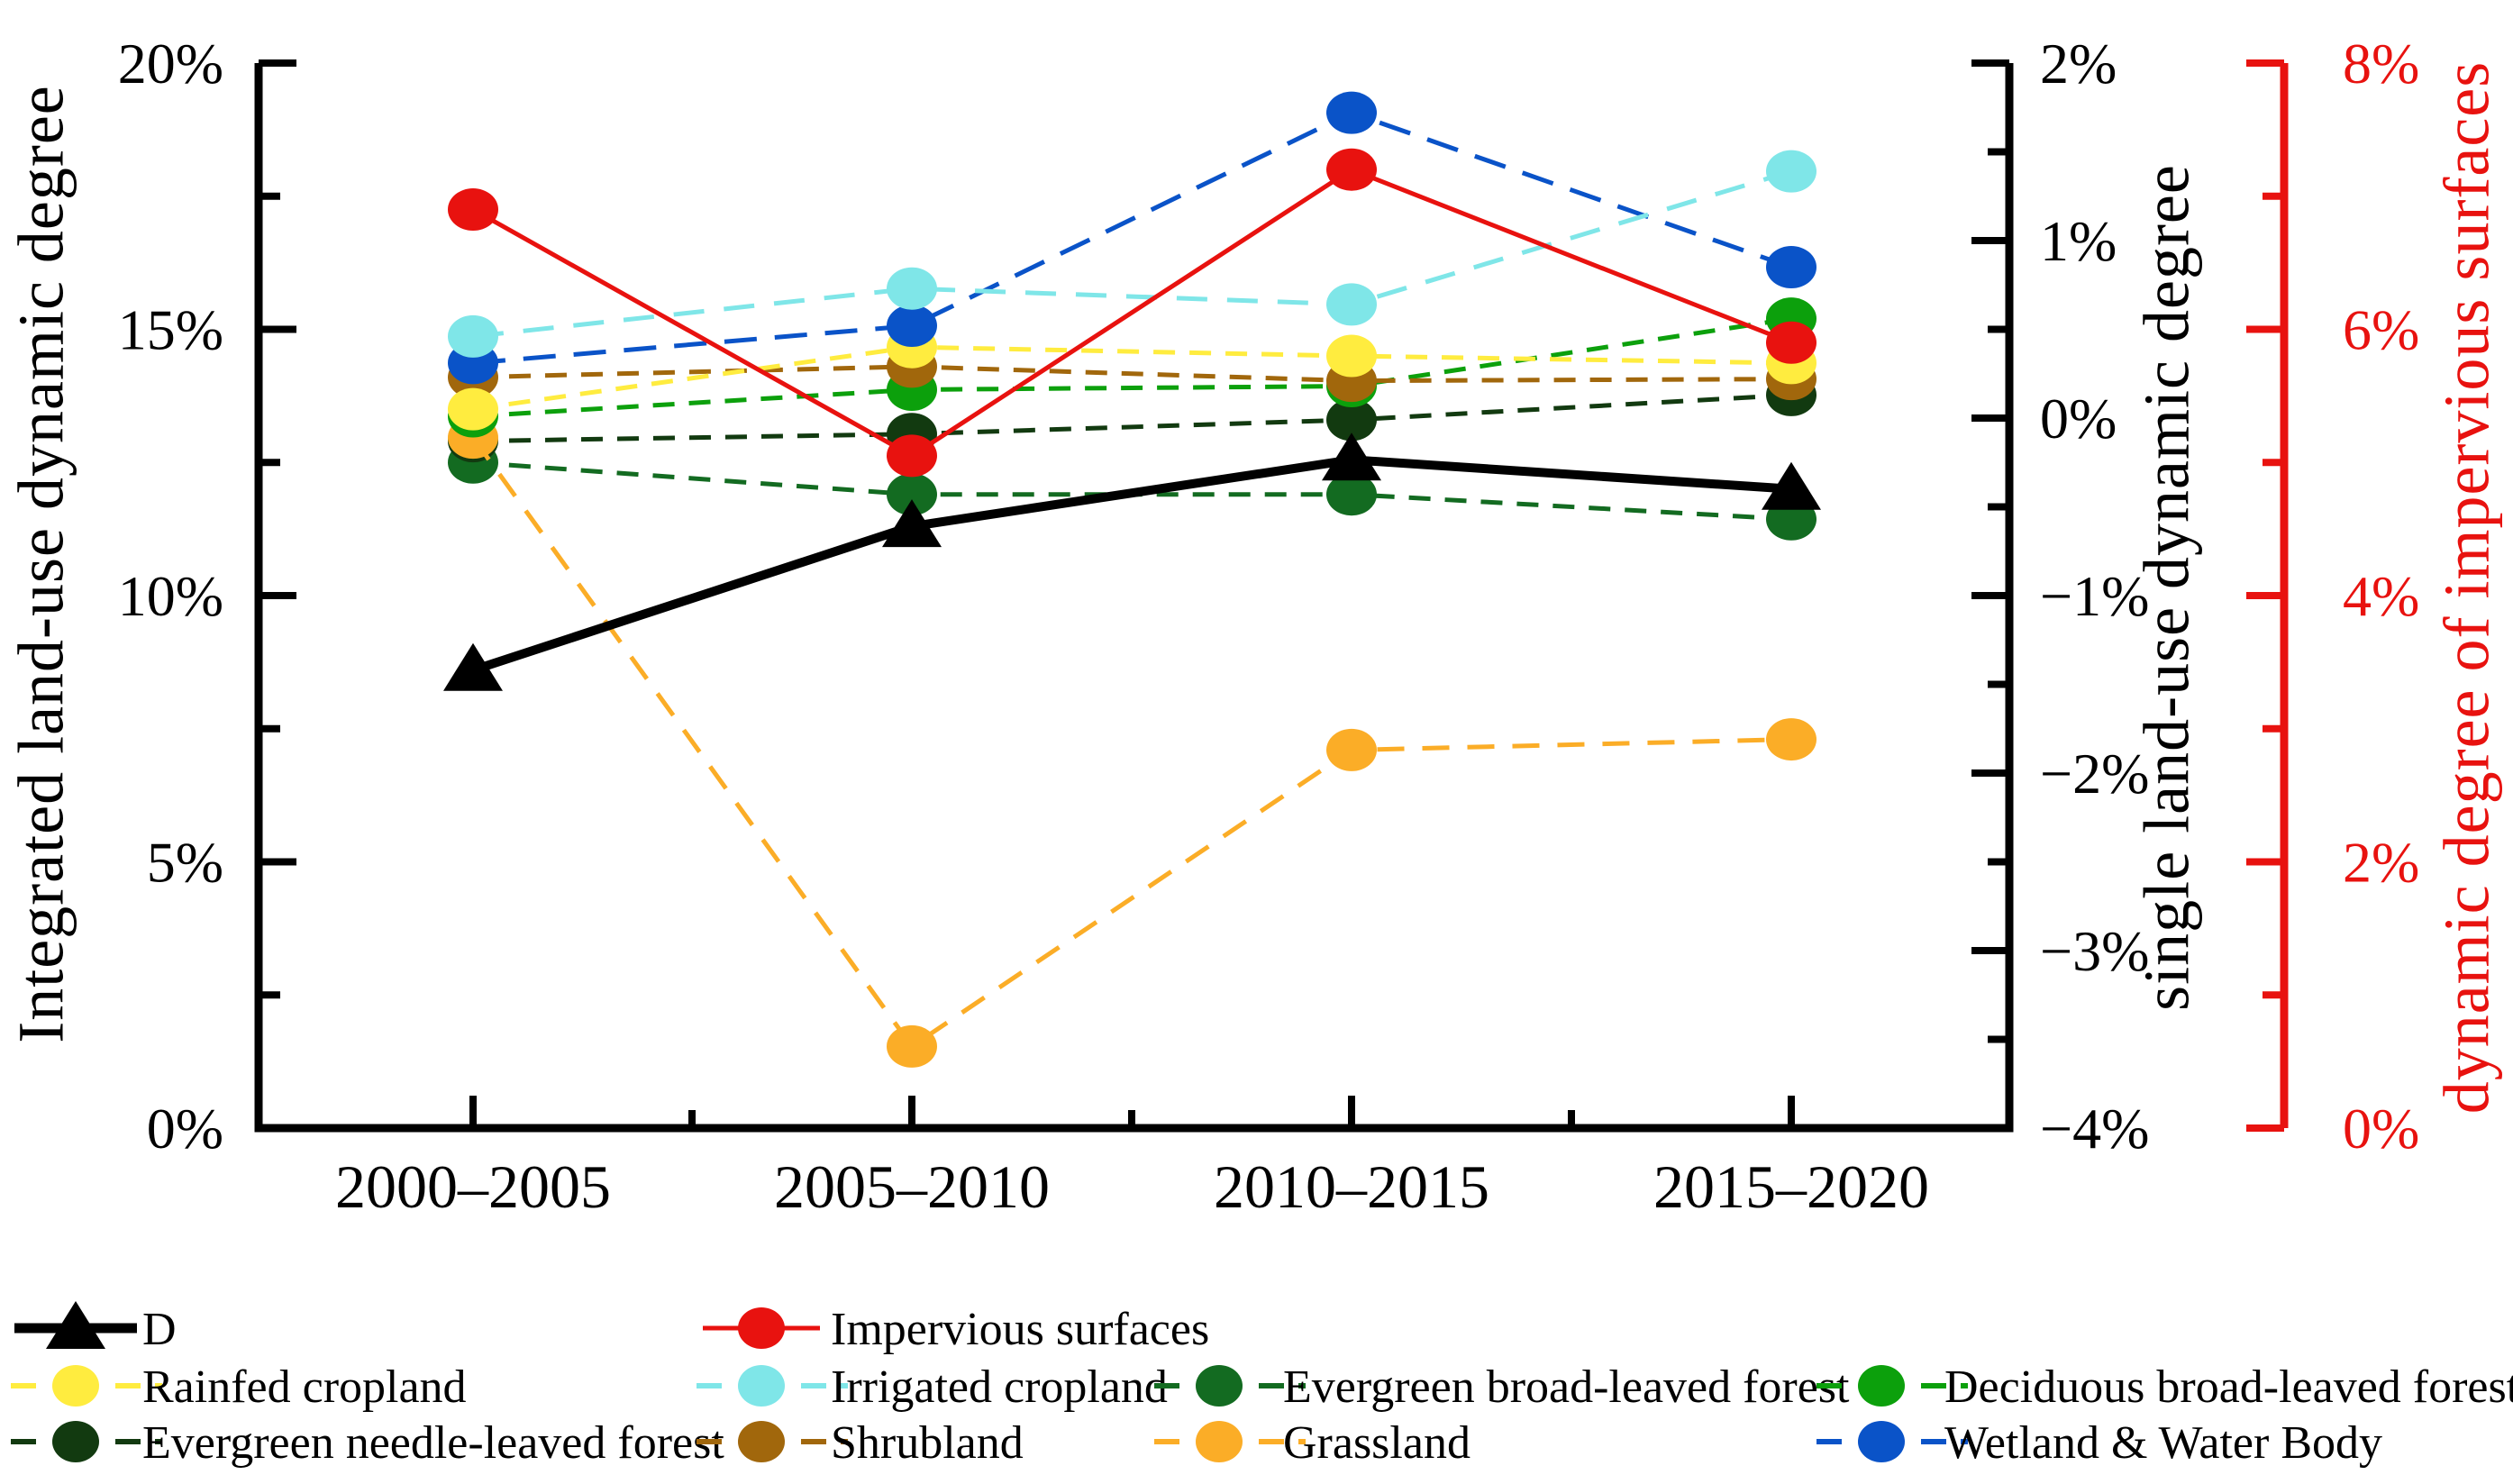 This screenshot has height=1484, width=2513. What do you see at coordinates (2094, 596) in the screenshot?
I see `right-inner-axis-tick-label: −1%` at bounding box center [2094, 596].